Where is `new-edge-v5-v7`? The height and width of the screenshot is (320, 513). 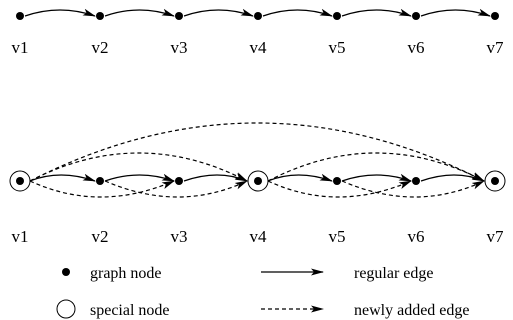 new-edge-v5-v7 is located at coordinates (413, 189).